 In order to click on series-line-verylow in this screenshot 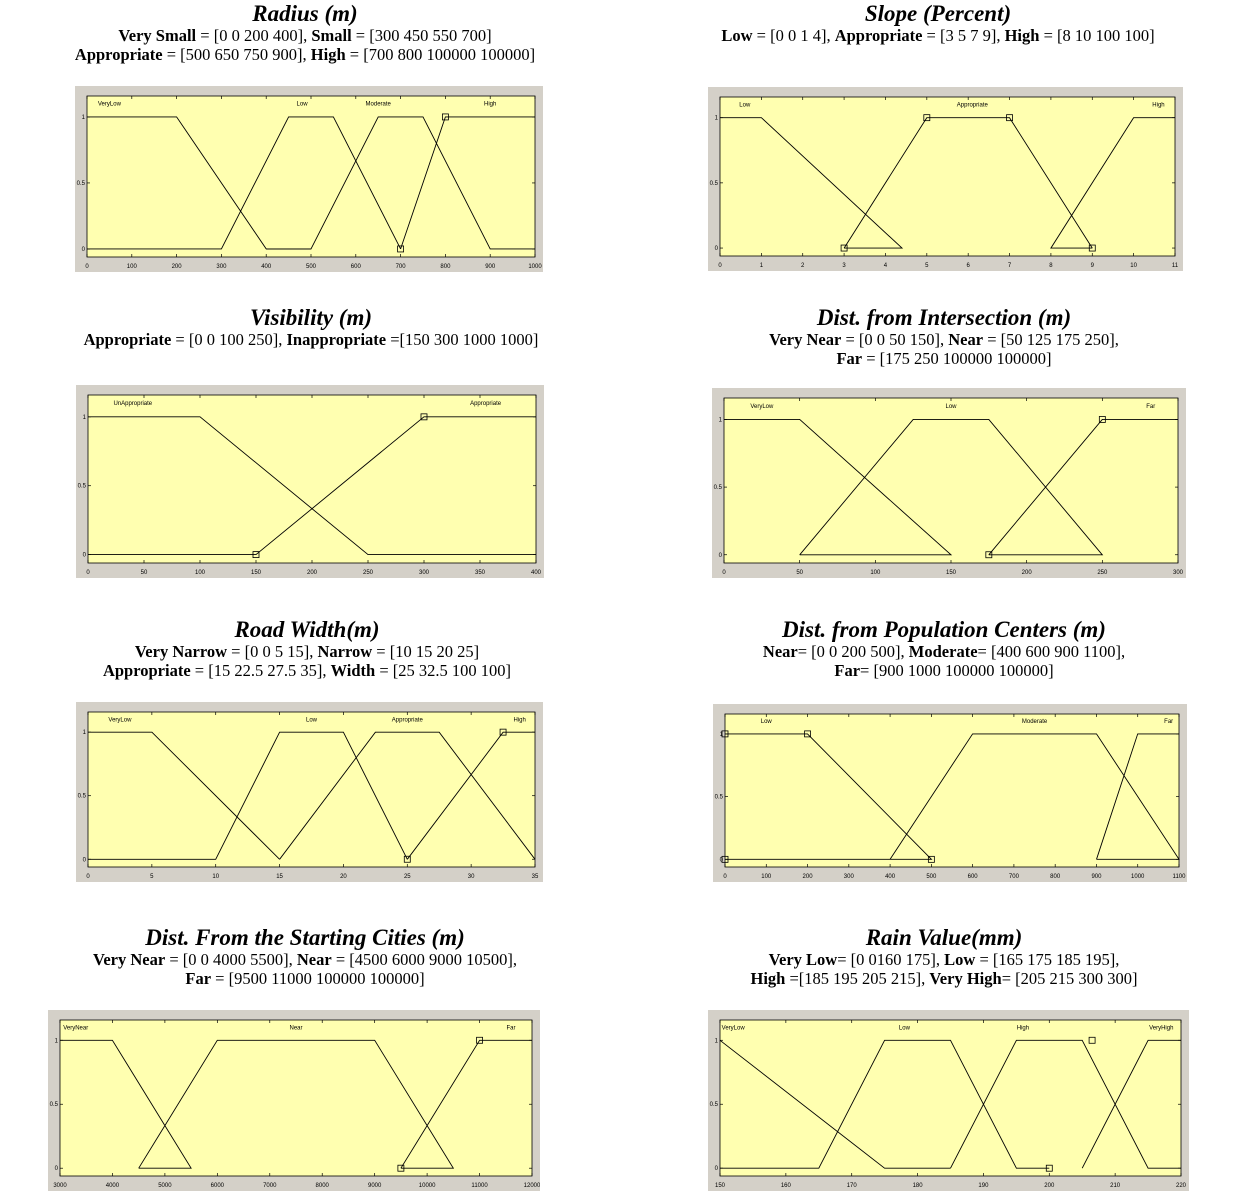, I will do `click(838, 487)`.